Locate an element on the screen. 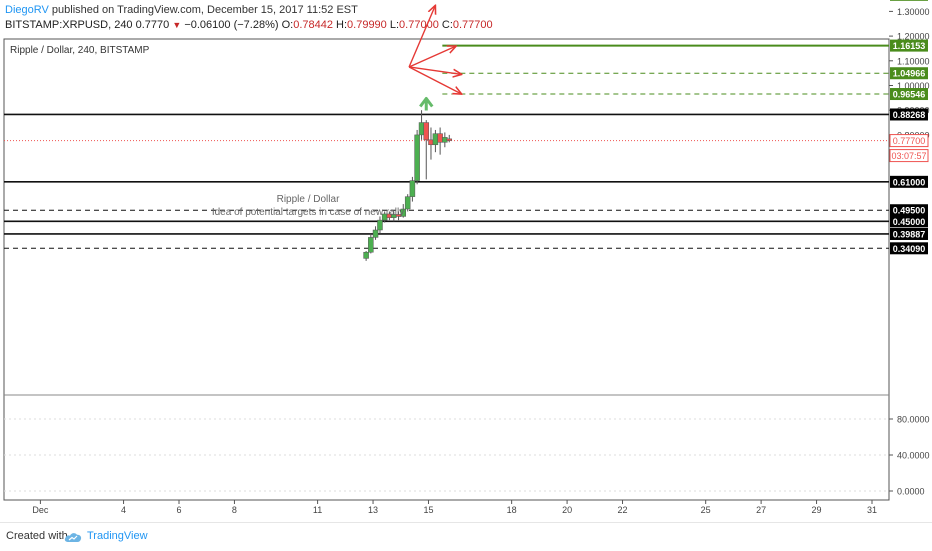  time-axis: Dec 4 6 8 11 13 15 18 20 22 25 27 29 31 is located at coordinates (454, 507).